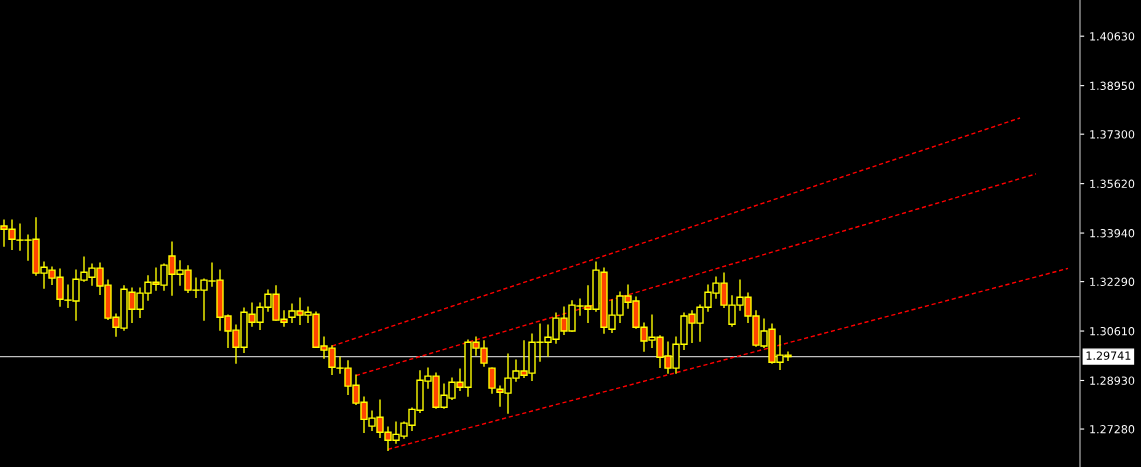 The image size is (1141, 467). What do you see at coordinates (1112, 36) in the screenshot?
I see `y-tick-label: 1.40630` at bounding box center [1112, 36].